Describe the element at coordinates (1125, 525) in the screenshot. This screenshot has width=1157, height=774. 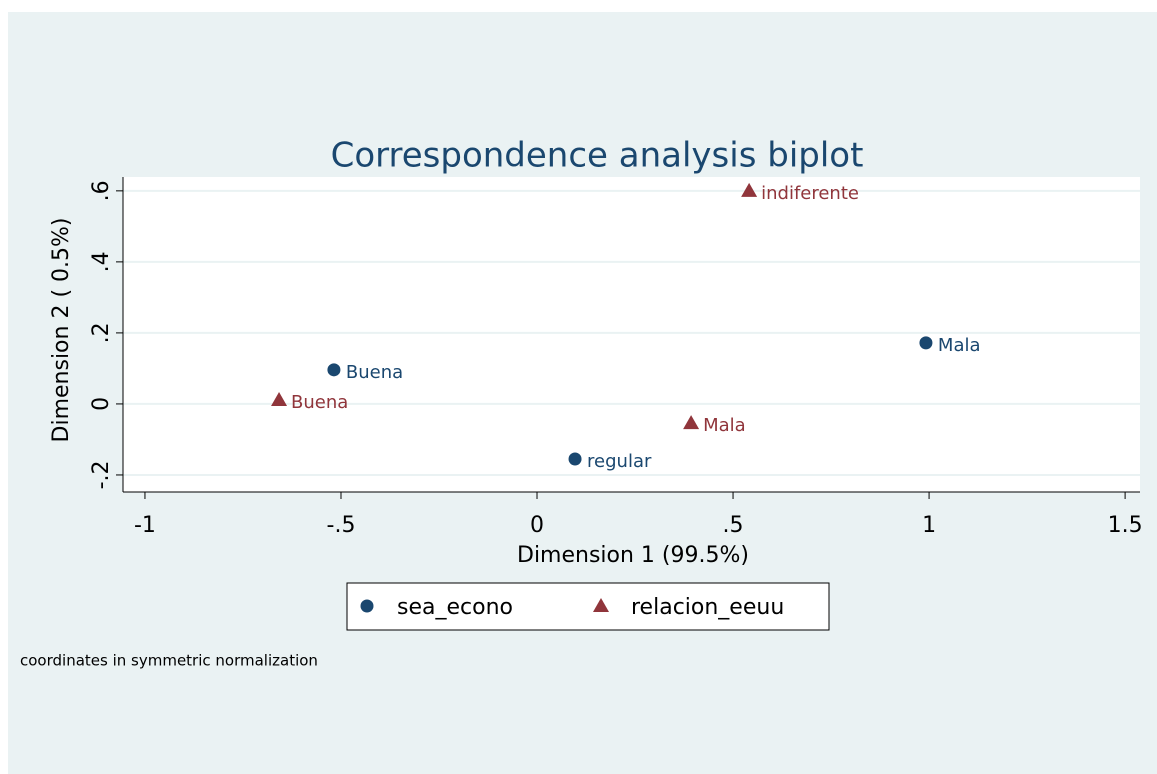
I see `x-tick-label: 1.5` at that location.